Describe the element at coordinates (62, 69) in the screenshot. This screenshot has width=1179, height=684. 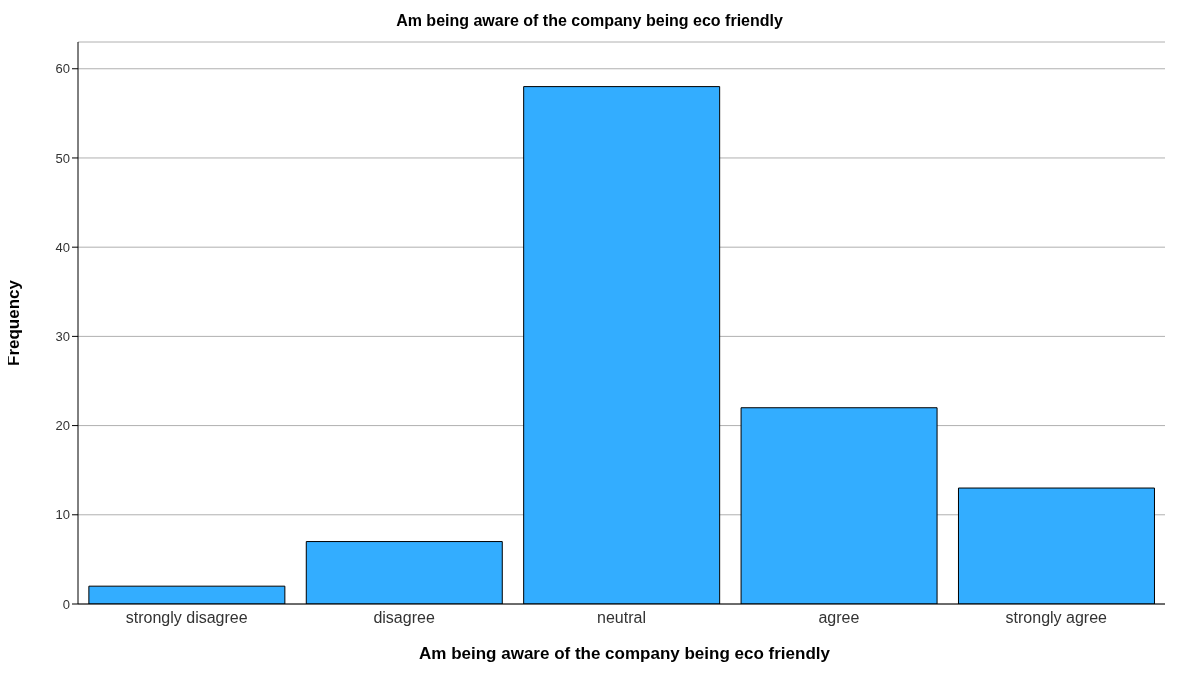
I see `y-tick-label: 60` at that location.